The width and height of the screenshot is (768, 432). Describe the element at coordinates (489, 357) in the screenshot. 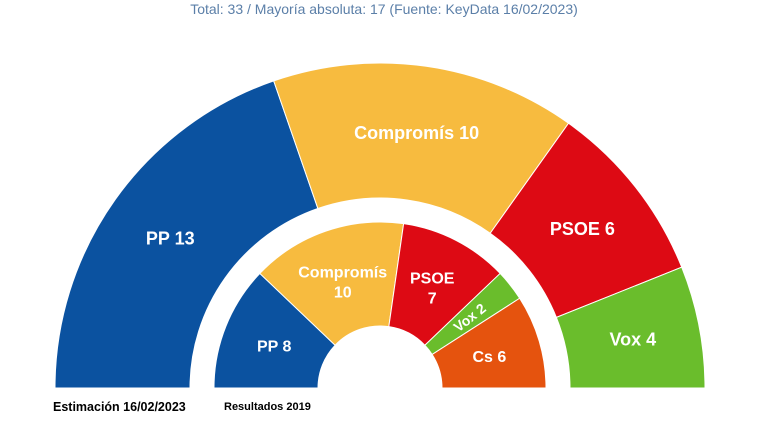

I see `inner-slice-label-cs: Cs 6` at that location.